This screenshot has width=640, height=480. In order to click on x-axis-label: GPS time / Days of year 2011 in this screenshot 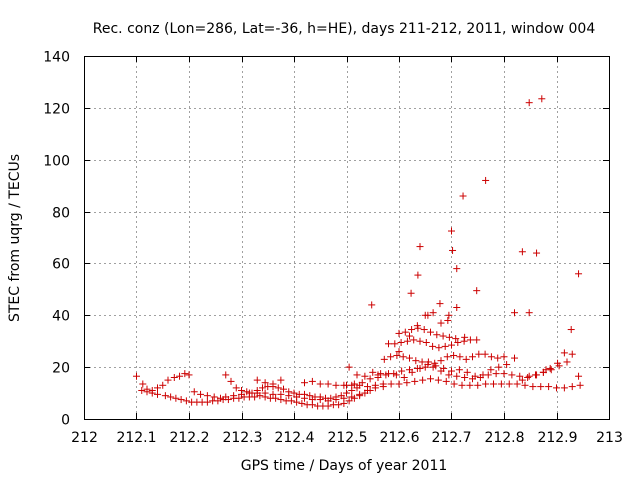, I will do `click(344, 466)`.